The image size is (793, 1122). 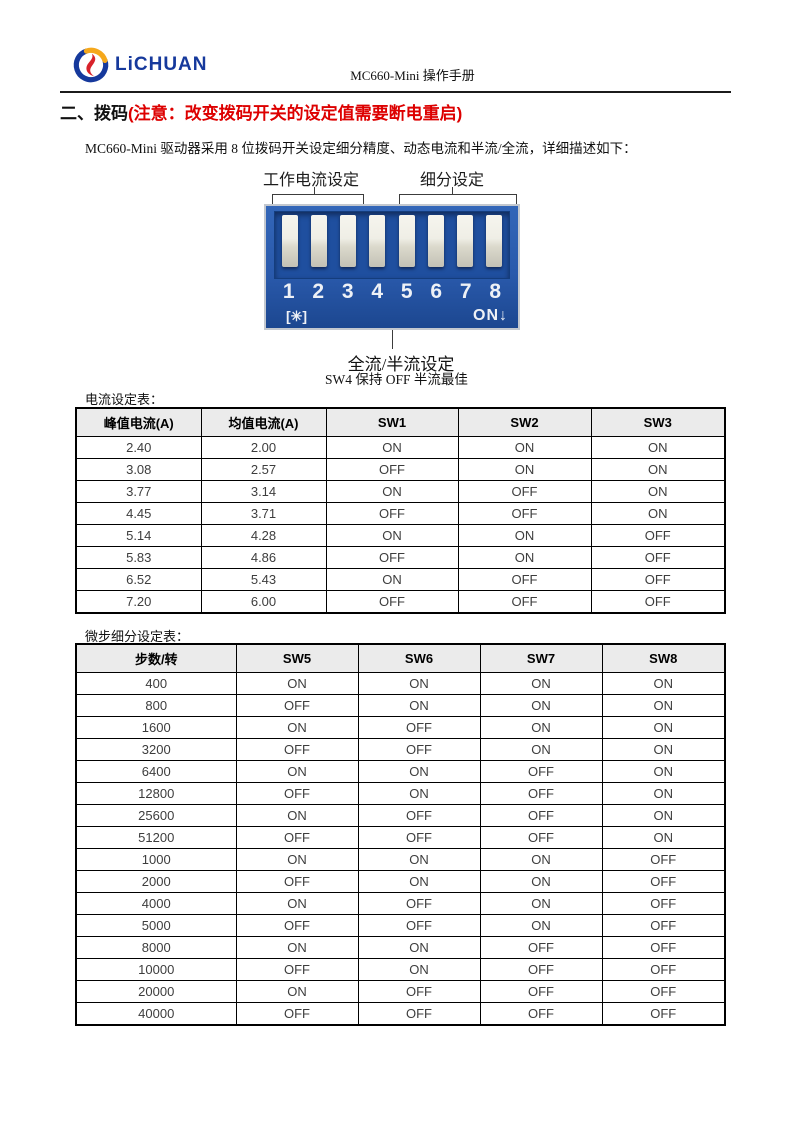 What do you see at coordinates (377, 291) in the screenshot?
I see `dip-switch-number: 4` at bounding box center [377, 291].